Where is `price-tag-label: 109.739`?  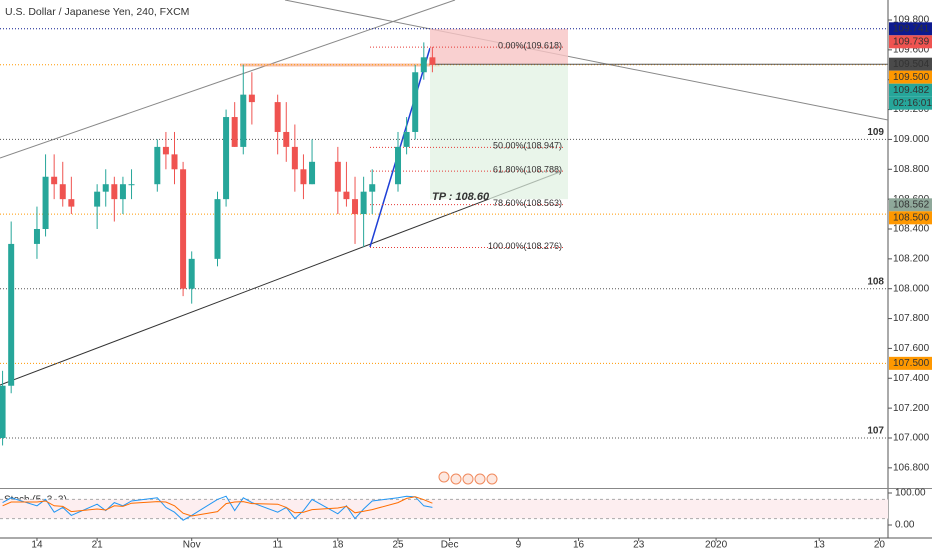 price-tag-label: 109.739 is located at coordinates (911, 41).